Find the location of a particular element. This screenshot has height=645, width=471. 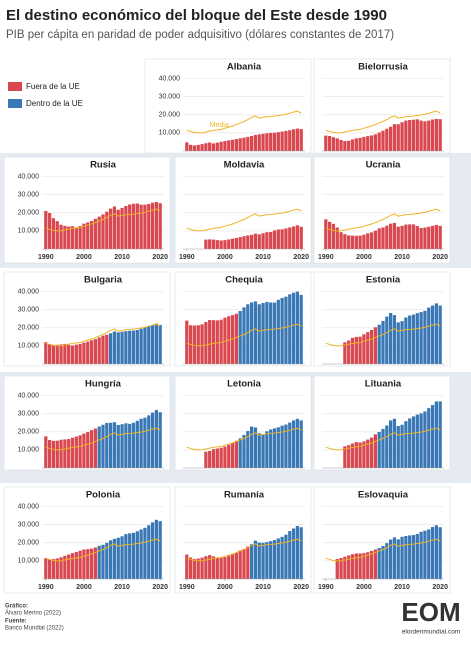

x-tick-label: 1990 is located at coordinates (46, 587).